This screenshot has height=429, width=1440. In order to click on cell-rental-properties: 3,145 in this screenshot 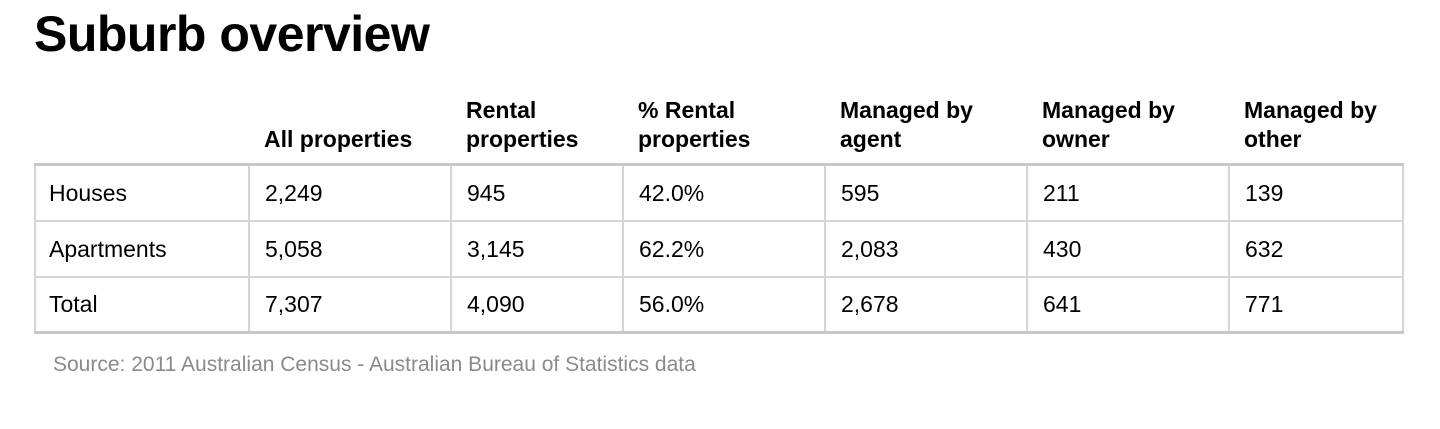, I will do `click(537, 248)`.